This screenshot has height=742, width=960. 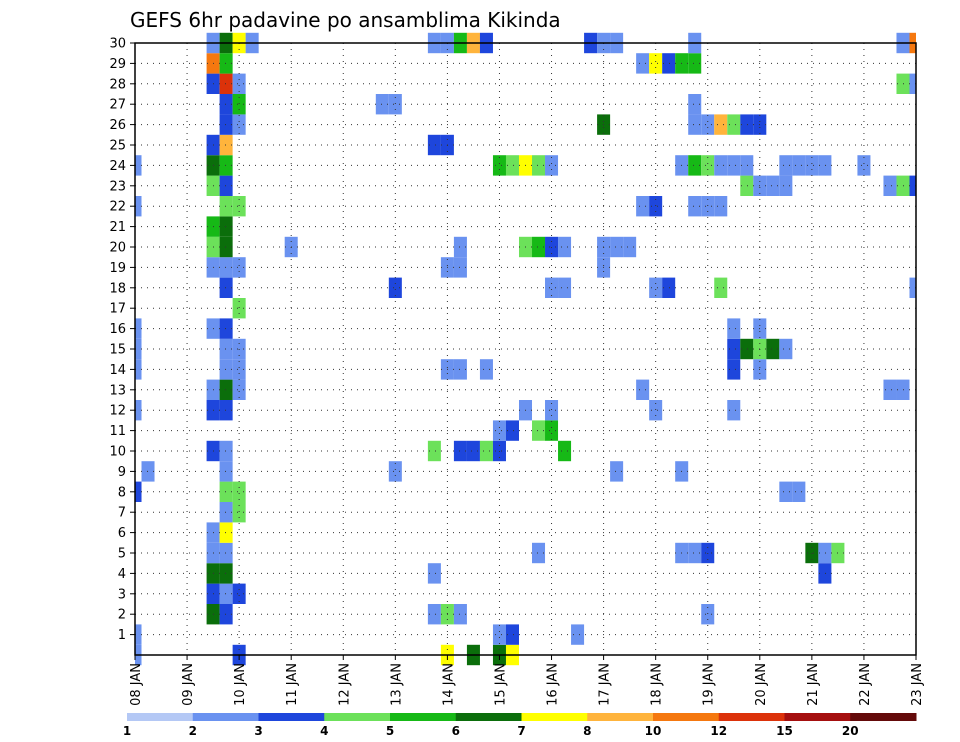 What do you see at coordinates (117, 166) in the screenshot?
I see `y-tick-label: 24` at bounding box center [117, 166].